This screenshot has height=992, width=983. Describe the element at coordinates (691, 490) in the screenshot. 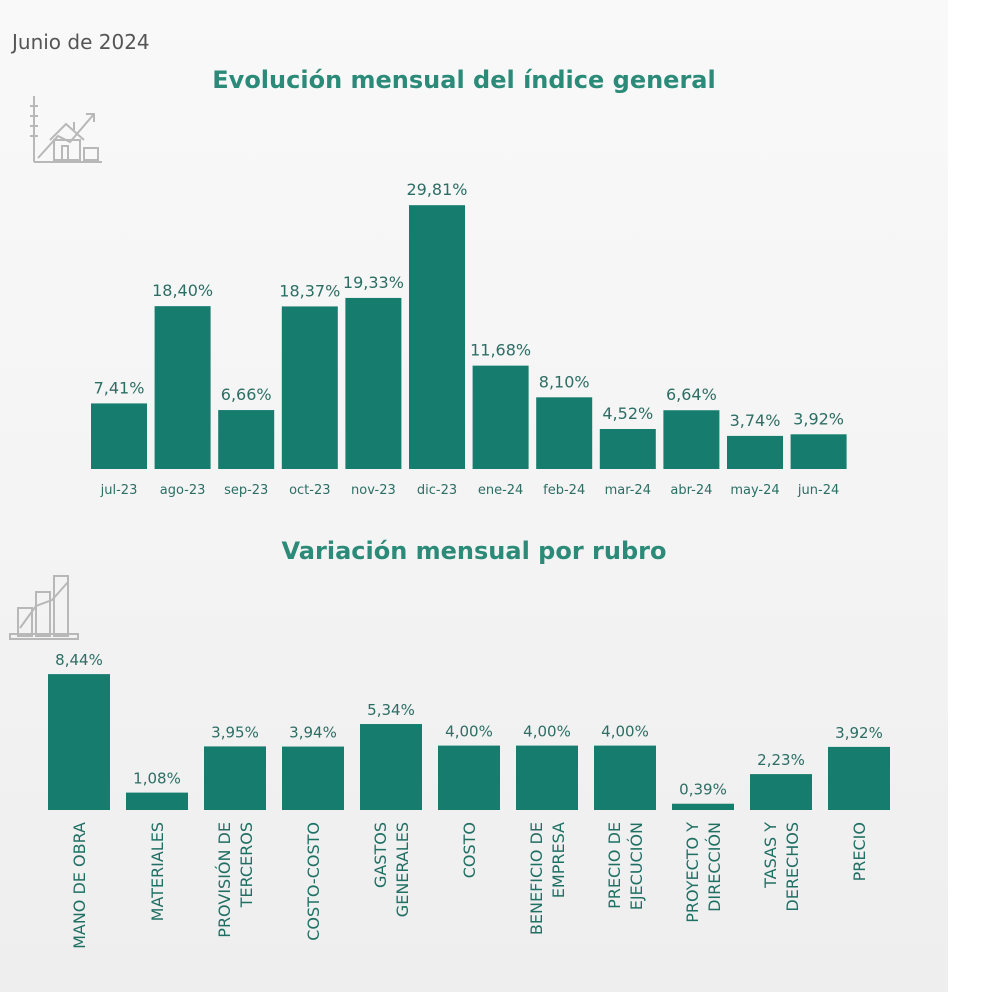

I see `chart1-category-label: abr-24` at that location.